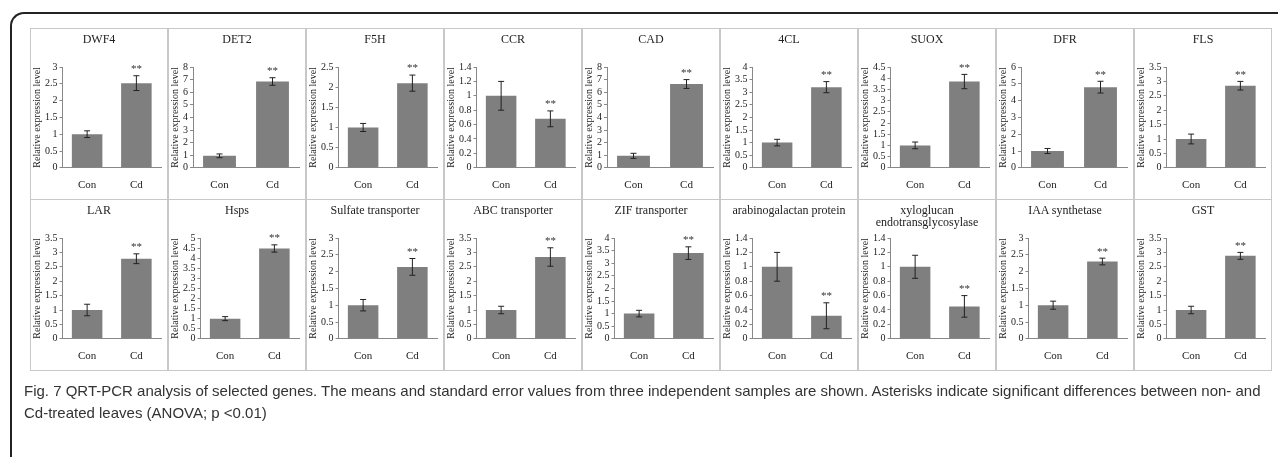 The width and height of the screenshot is (1281, 466). I want to click on chart-title: LAR, so click(99, 210).